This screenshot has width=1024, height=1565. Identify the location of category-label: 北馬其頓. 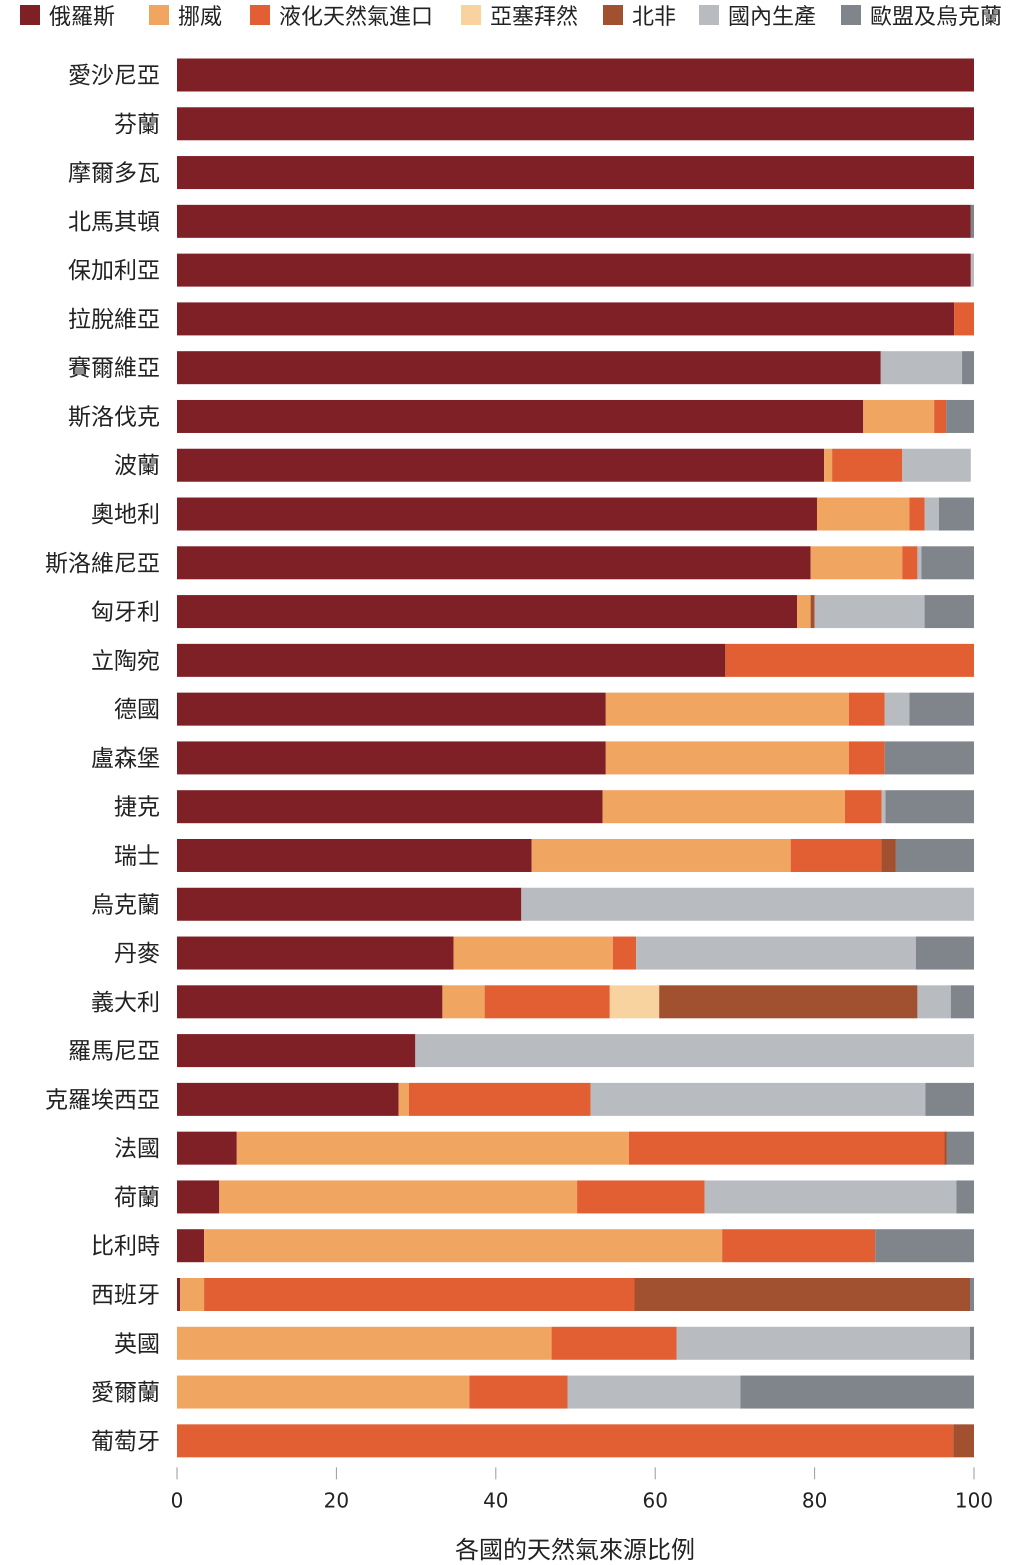
(114, 222).